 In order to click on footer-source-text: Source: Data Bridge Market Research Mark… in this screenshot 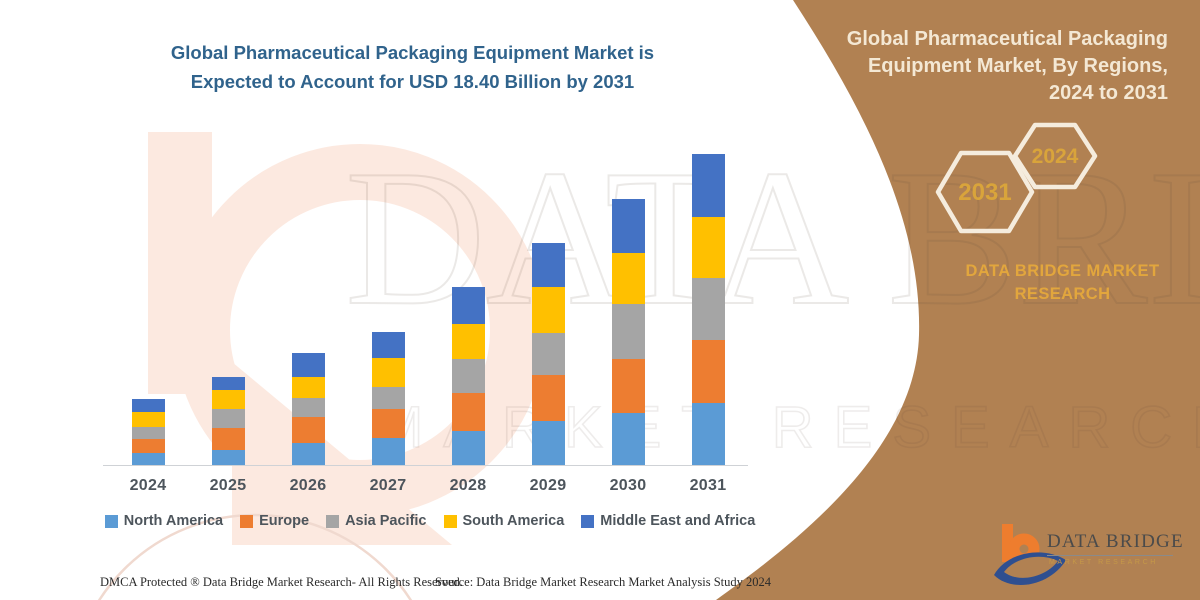, I will do `click(603, 582)`.